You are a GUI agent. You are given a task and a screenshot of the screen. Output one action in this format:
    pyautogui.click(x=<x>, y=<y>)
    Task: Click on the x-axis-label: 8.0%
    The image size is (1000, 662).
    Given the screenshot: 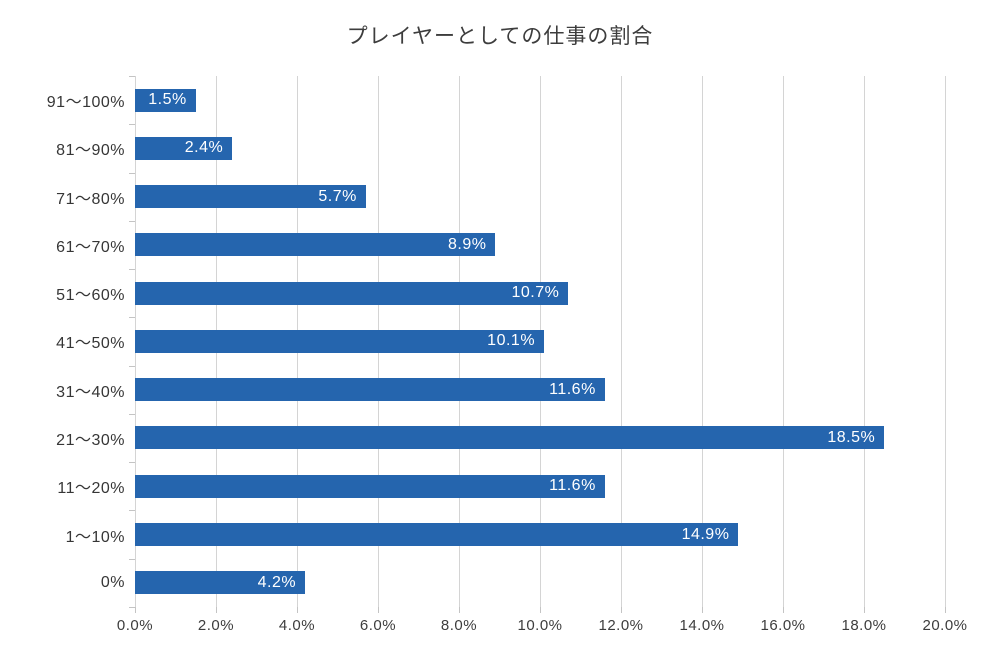 What is the action you would take?
    pyautogui.click(x=459, y=625)
    